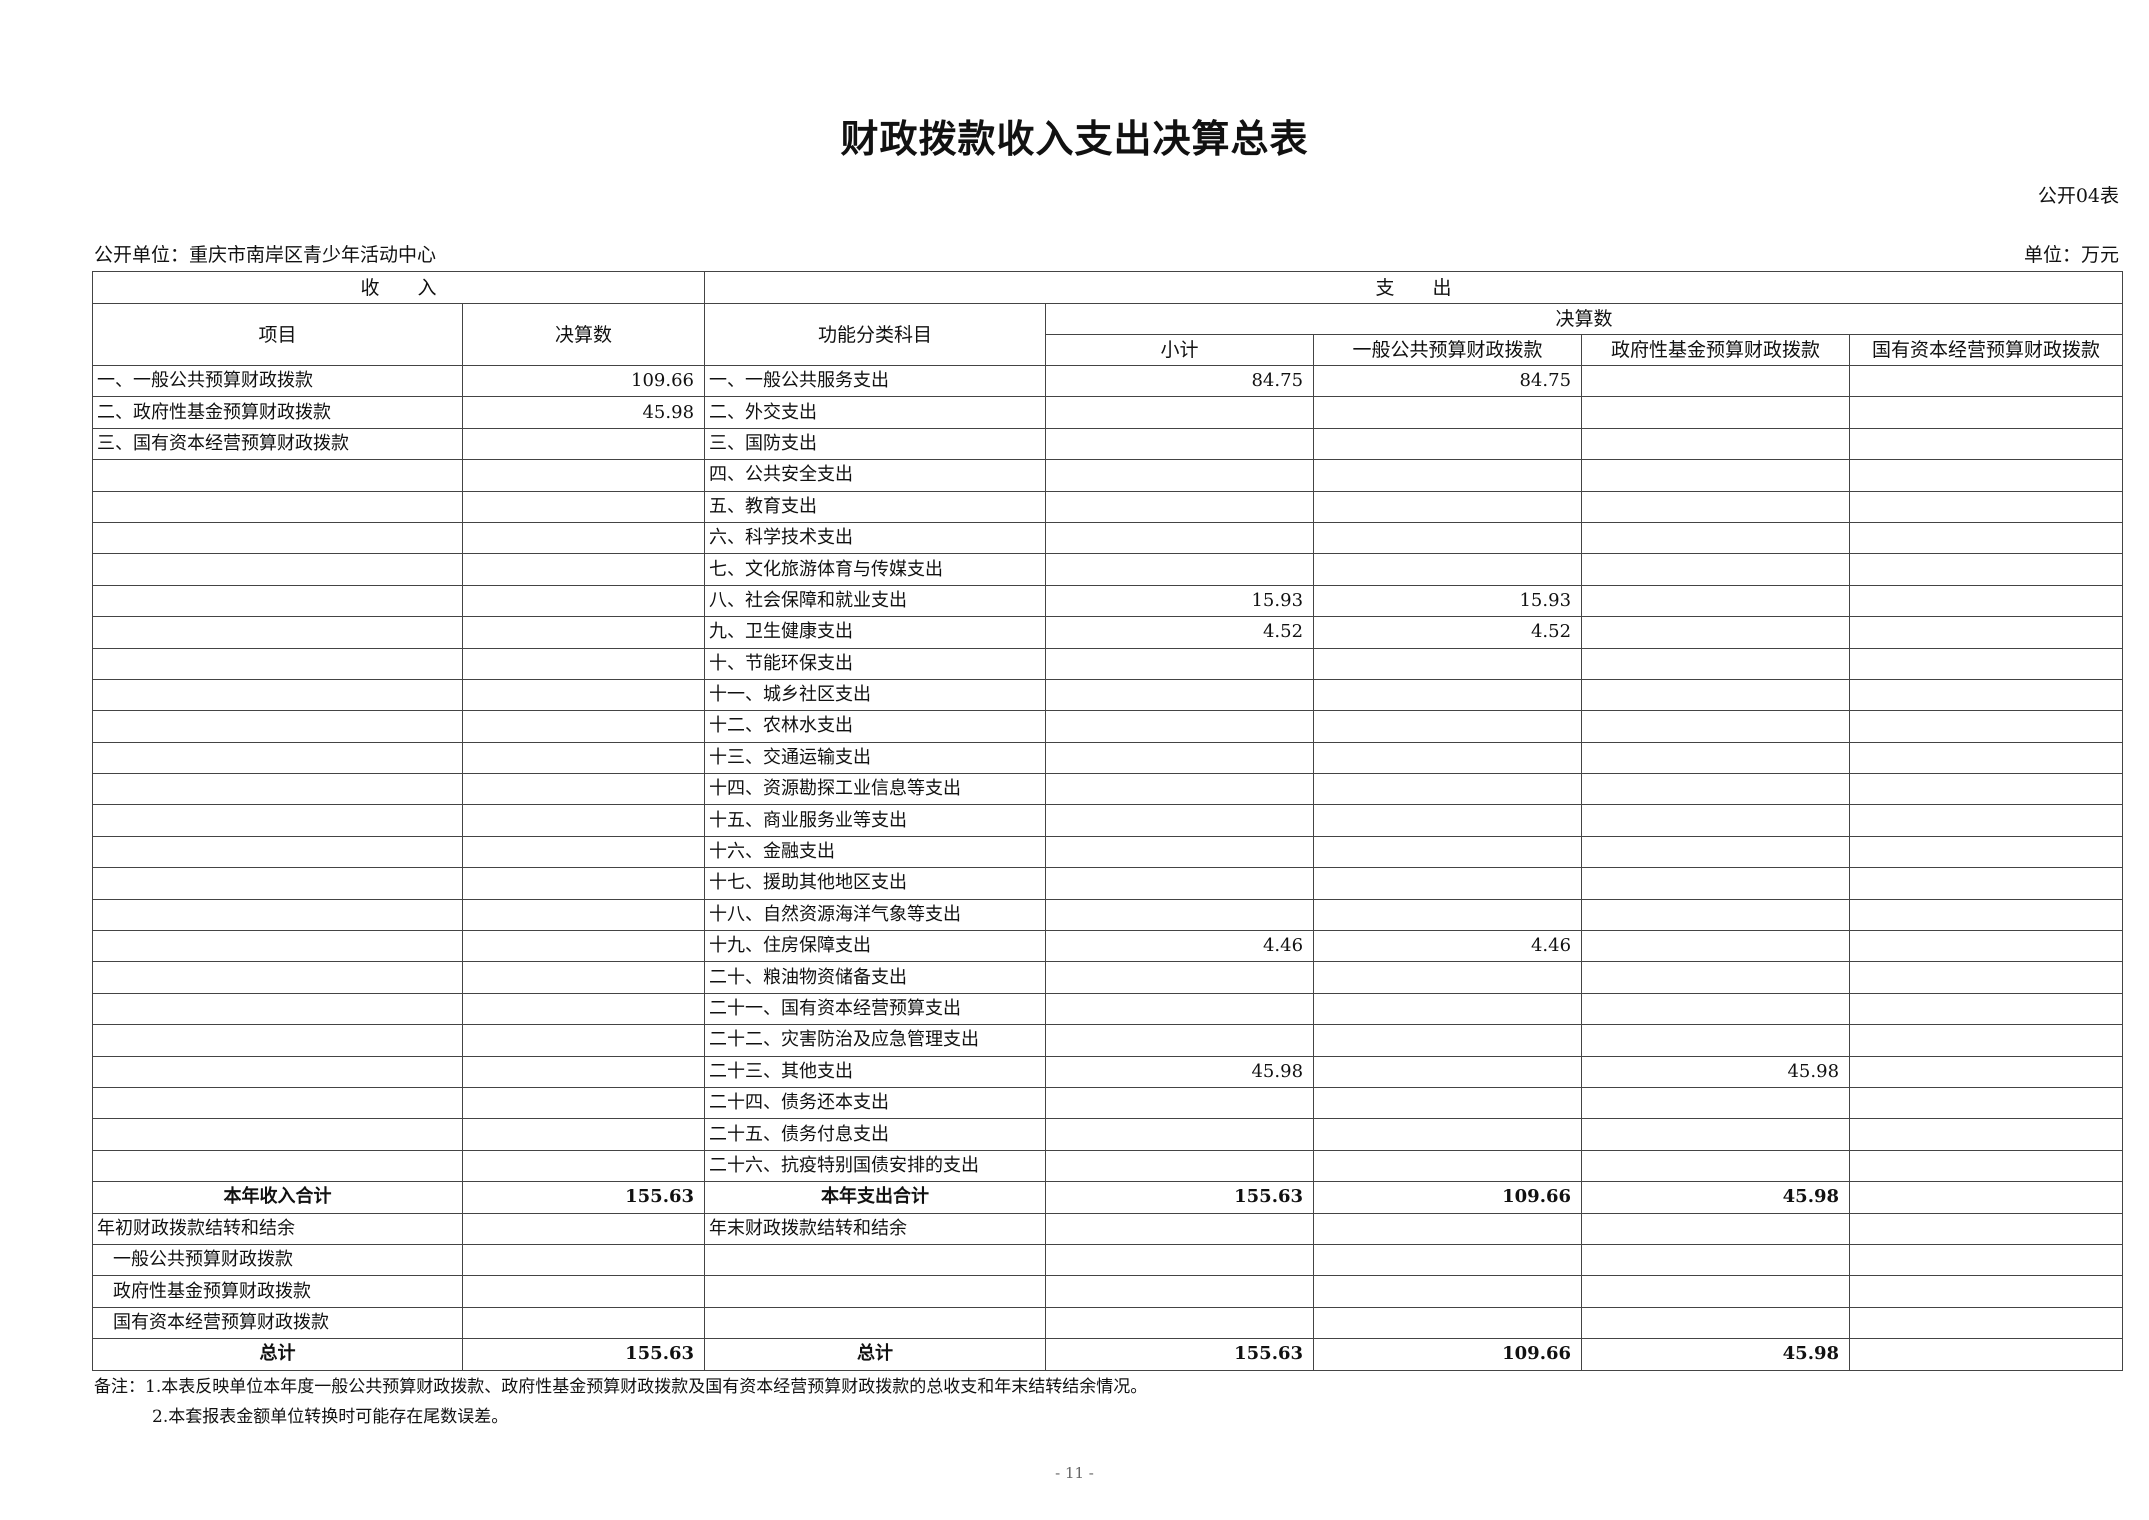 The height and width of the screenshot is (1520, 2149). What do you see at coordinates (1108, 601) in the screenshot?
I see `table-row: 八、社会保障和就业支出 15.93 15.93` at bounding box center [1108, 601].